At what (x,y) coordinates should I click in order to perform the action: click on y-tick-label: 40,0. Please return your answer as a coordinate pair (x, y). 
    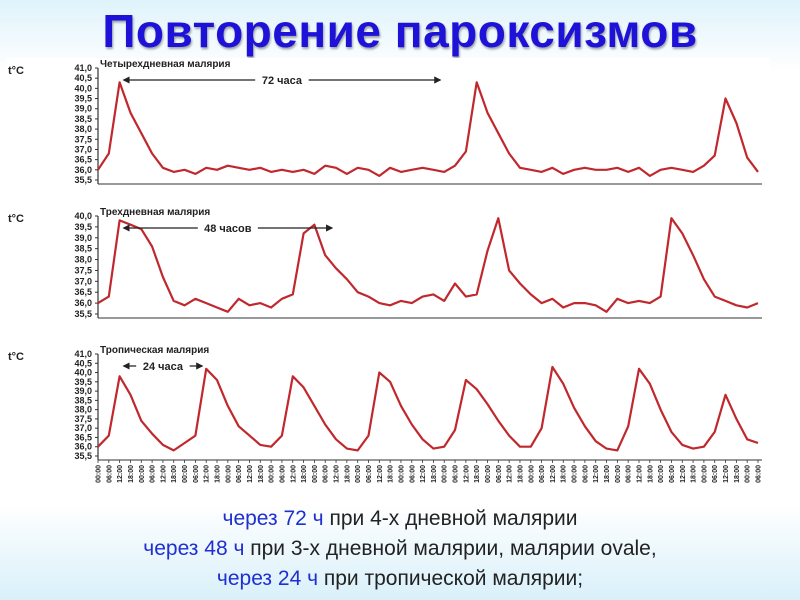
    Looking at the image, I should click on (83, 88).